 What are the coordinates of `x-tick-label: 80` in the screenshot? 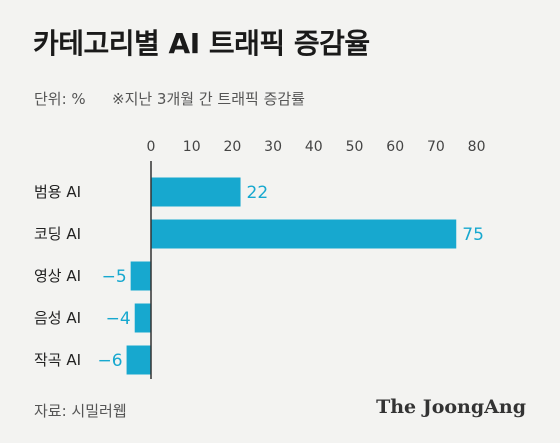 It's located at (477, 147).